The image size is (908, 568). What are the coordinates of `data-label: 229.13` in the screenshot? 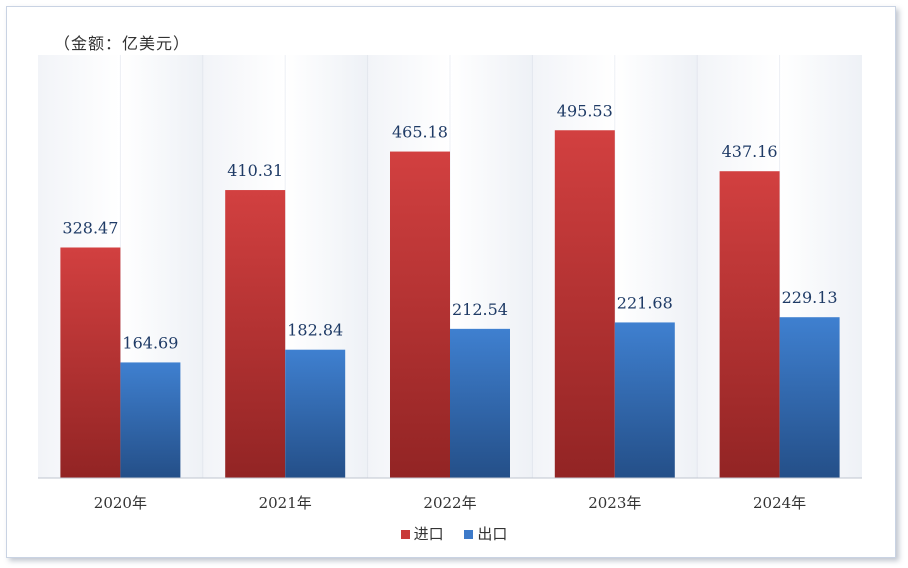 It's located at (810, 297).